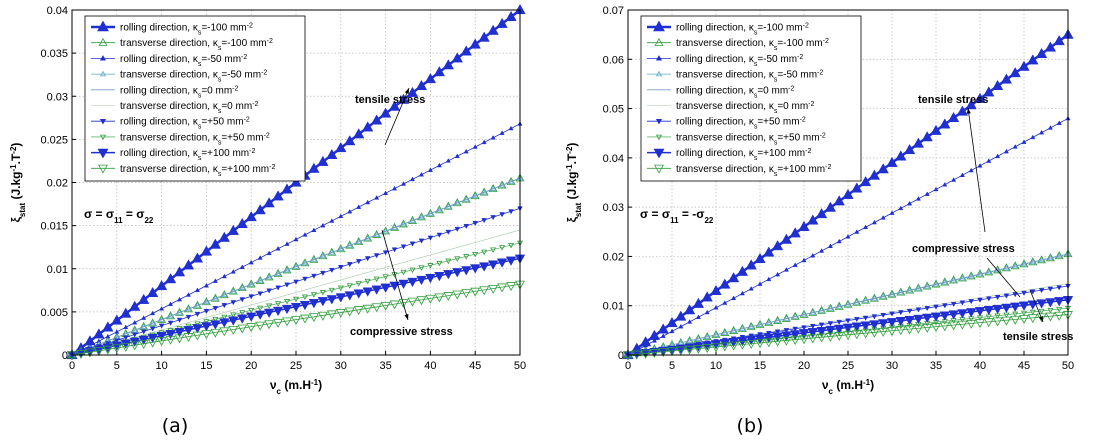 Image resolution: width=1095 pixels, height=448 pixels. Describe the element at coordinates (65, 356) in the screenshot. I see `y-tick-label: 0` at that location.